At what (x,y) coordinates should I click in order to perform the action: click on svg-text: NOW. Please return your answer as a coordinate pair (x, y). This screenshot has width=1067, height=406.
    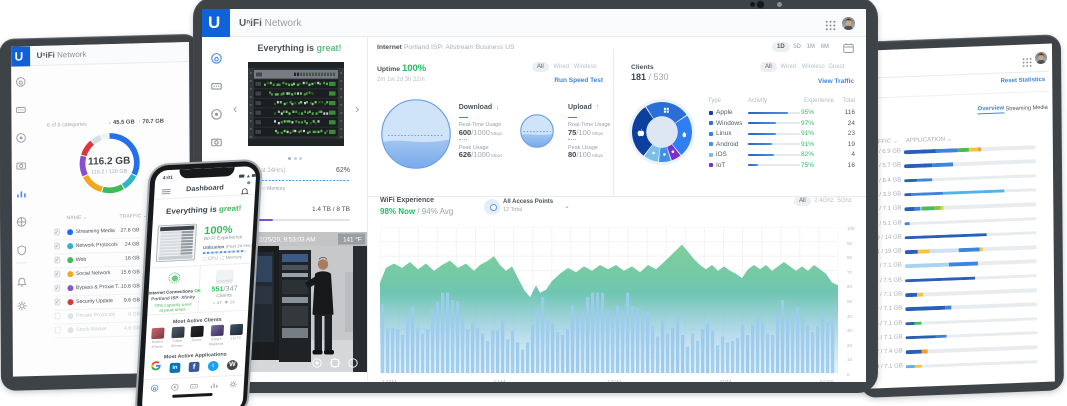
    Looking at the image, I should click on (827, 381).